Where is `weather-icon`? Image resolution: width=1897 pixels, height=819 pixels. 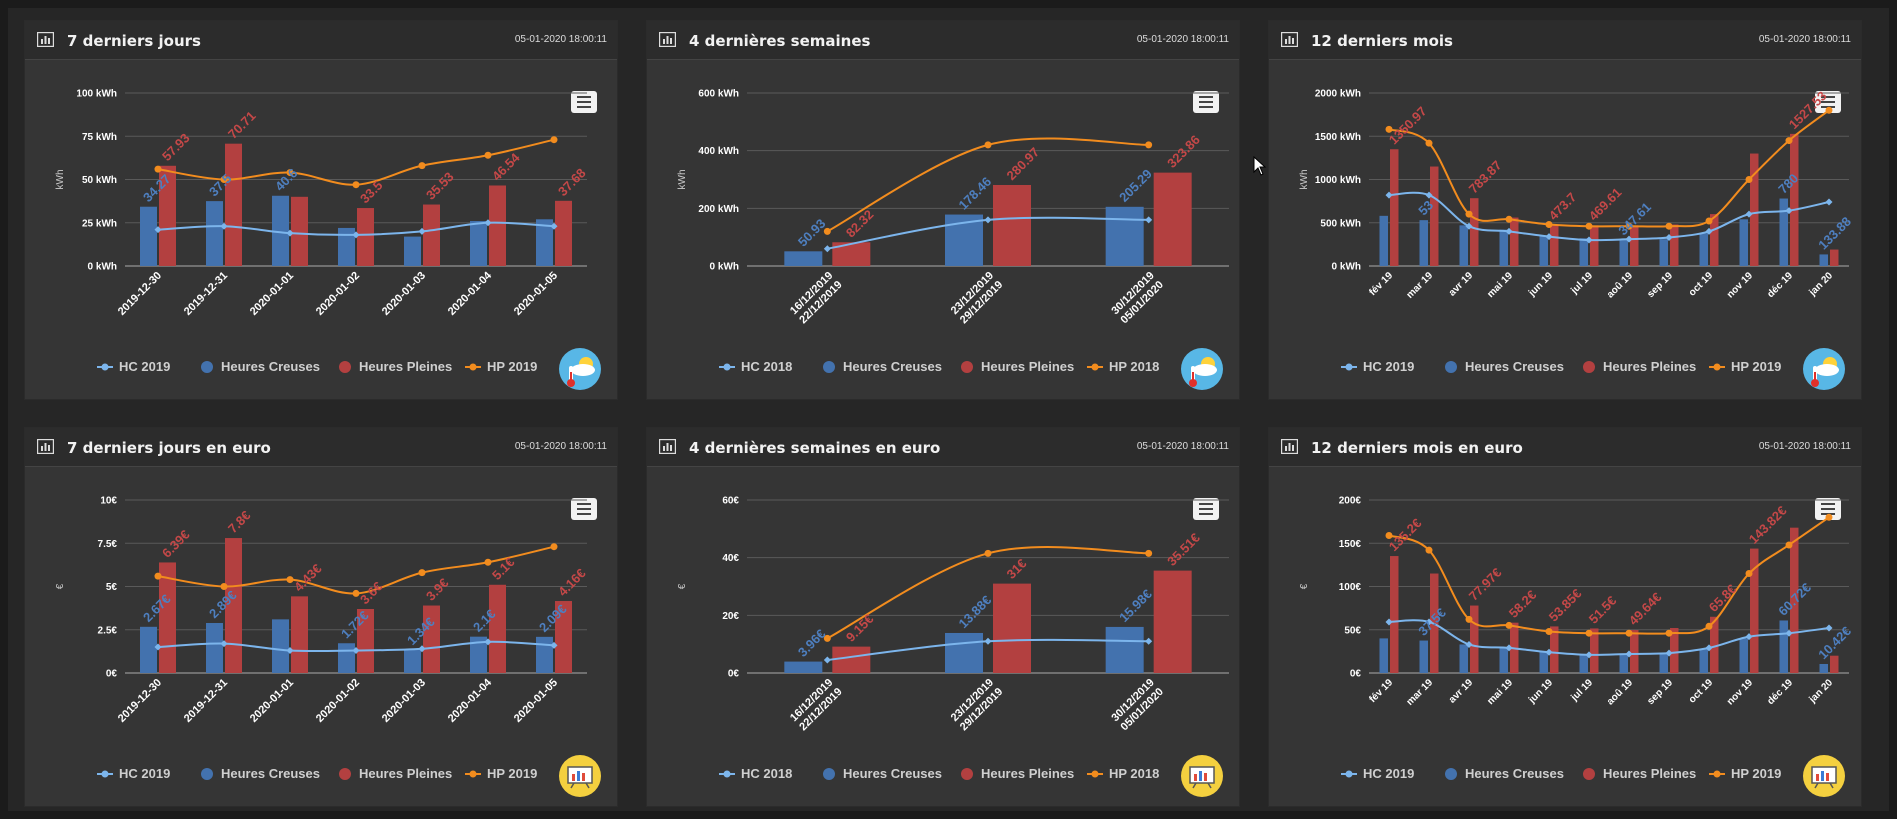
weather-icon is located at coordinates (580, 369).